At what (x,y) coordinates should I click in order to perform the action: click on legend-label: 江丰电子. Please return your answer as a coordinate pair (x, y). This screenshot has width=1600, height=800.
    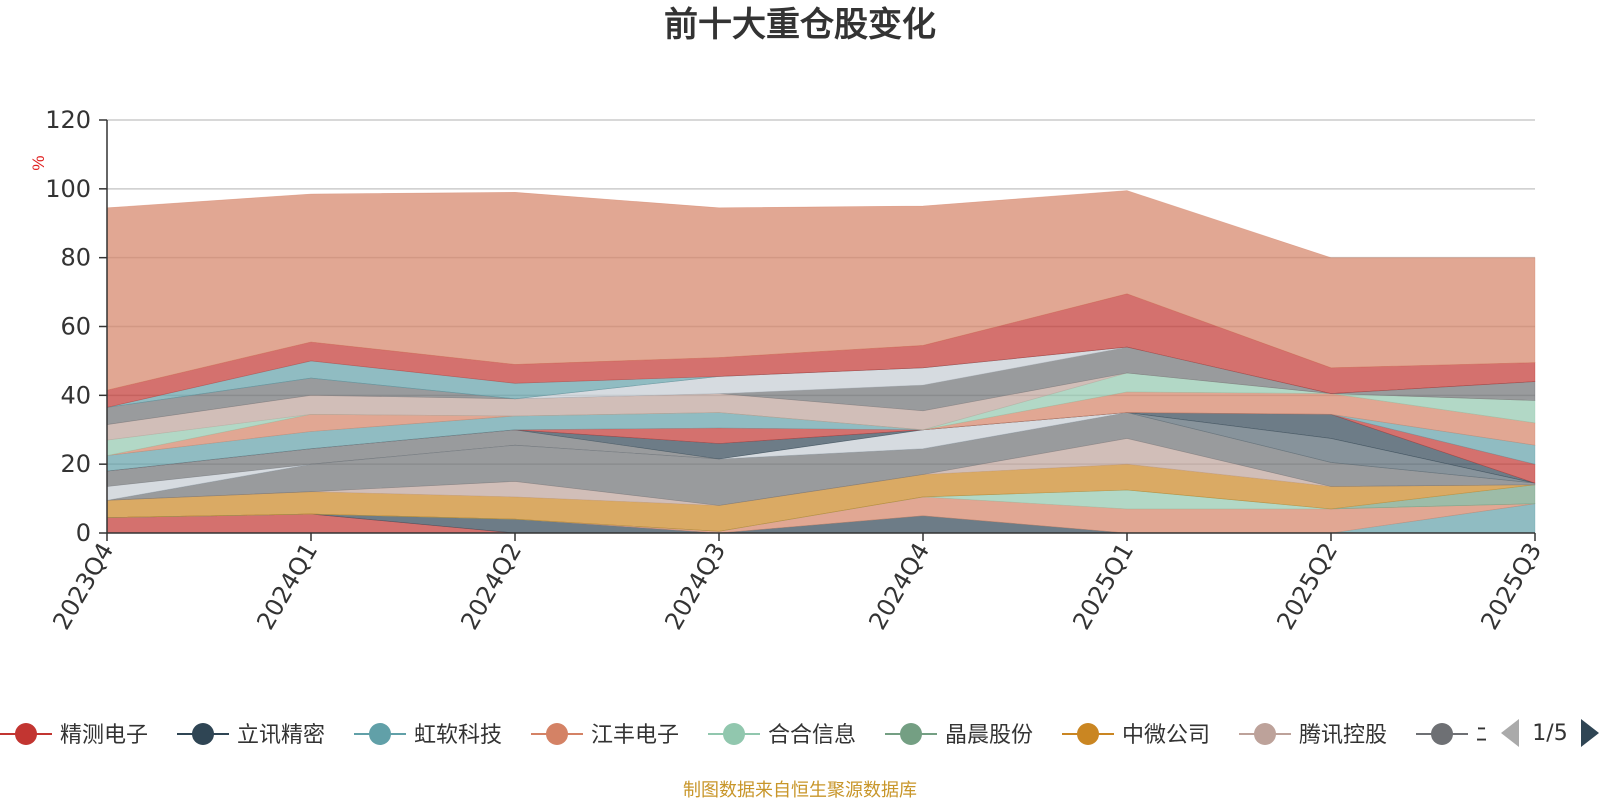
    Looking at the image, I should click on (635, 735).